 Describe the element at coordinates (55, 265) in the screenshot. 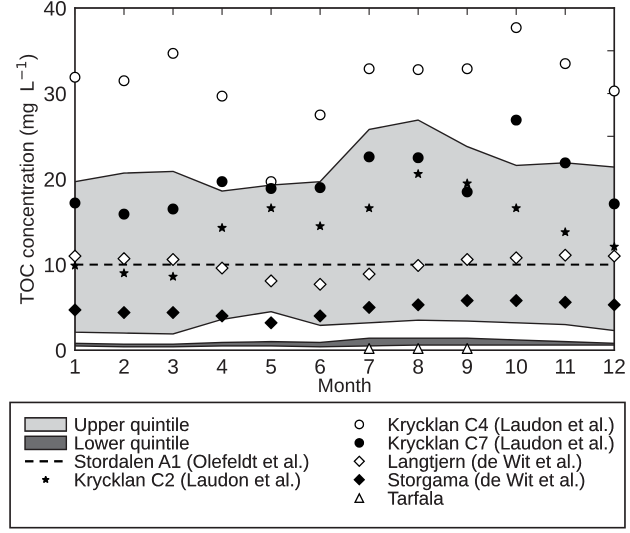

I see `y-tick-label: 10` at that location.